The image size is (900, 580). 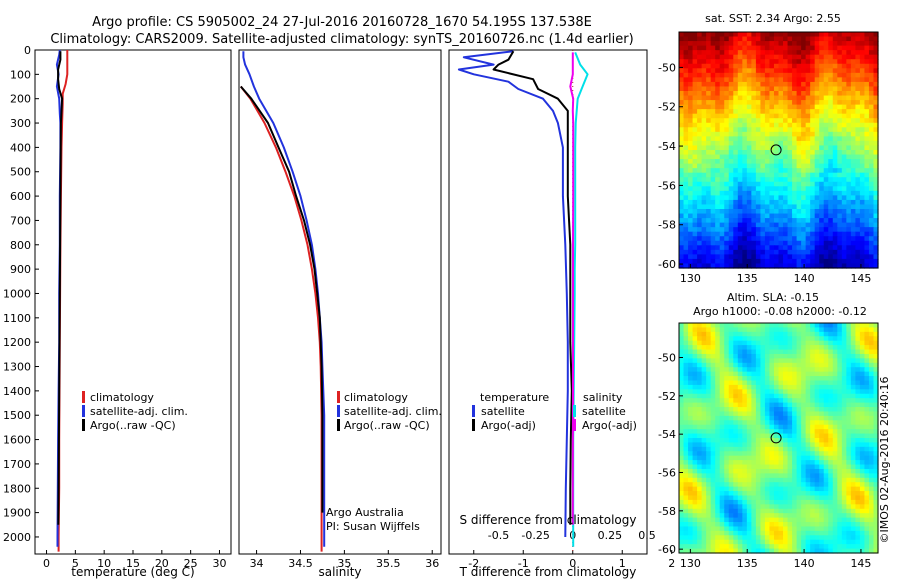 What do you see at coordinates (473, 425) in the screenshot?
I see `legend-swatch-t-argo` at bounding box center [473, 425].